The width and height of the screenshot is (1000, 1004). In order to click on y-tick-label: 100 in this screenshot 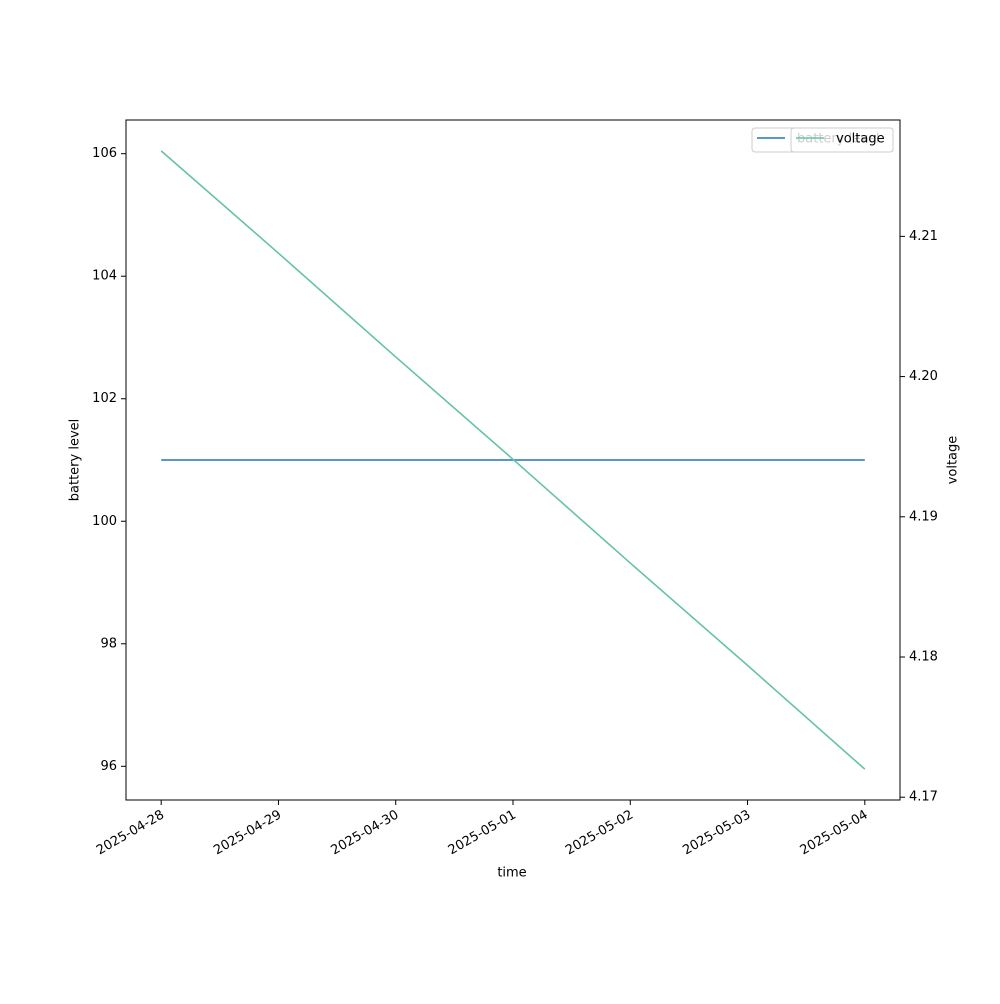, I will do `click(104, 521)`.